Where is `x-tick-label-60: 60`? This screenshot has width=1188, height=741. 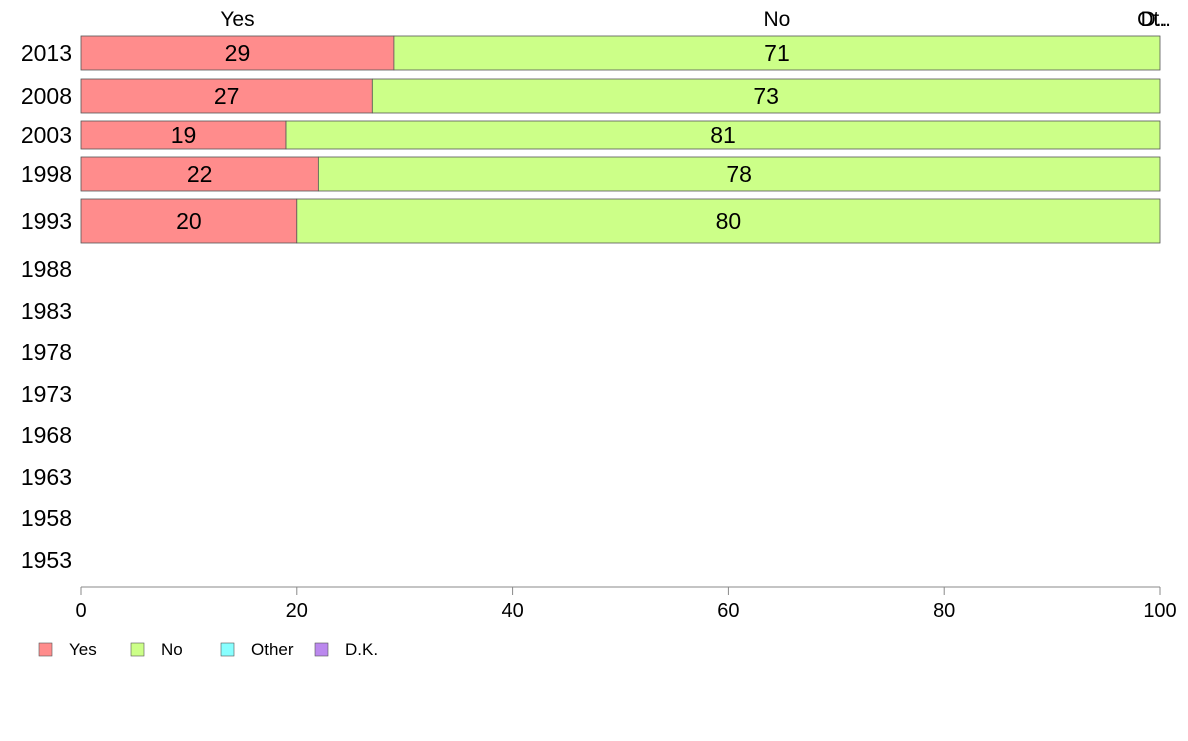 x-tick-label-60: 60 is located at coordinates (728, 611).